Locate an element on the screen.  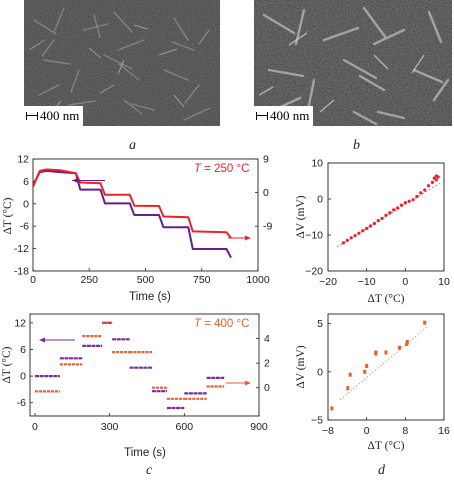
x-tick-label: 750 is located at coordinates (202, 280).